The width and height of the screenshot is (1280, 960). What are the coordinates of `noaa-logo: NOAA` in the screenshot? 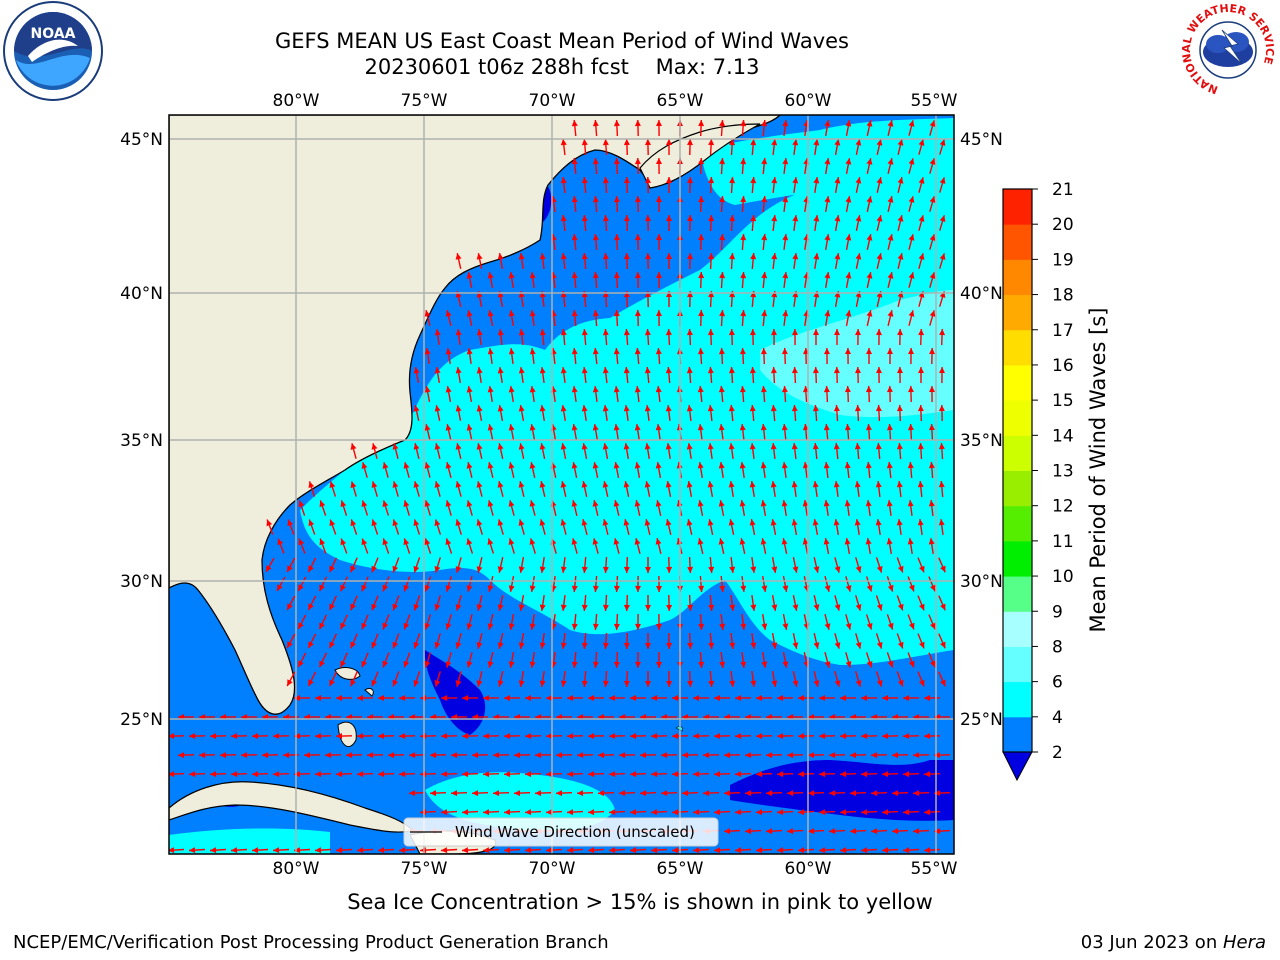 It's located at (53, 51).